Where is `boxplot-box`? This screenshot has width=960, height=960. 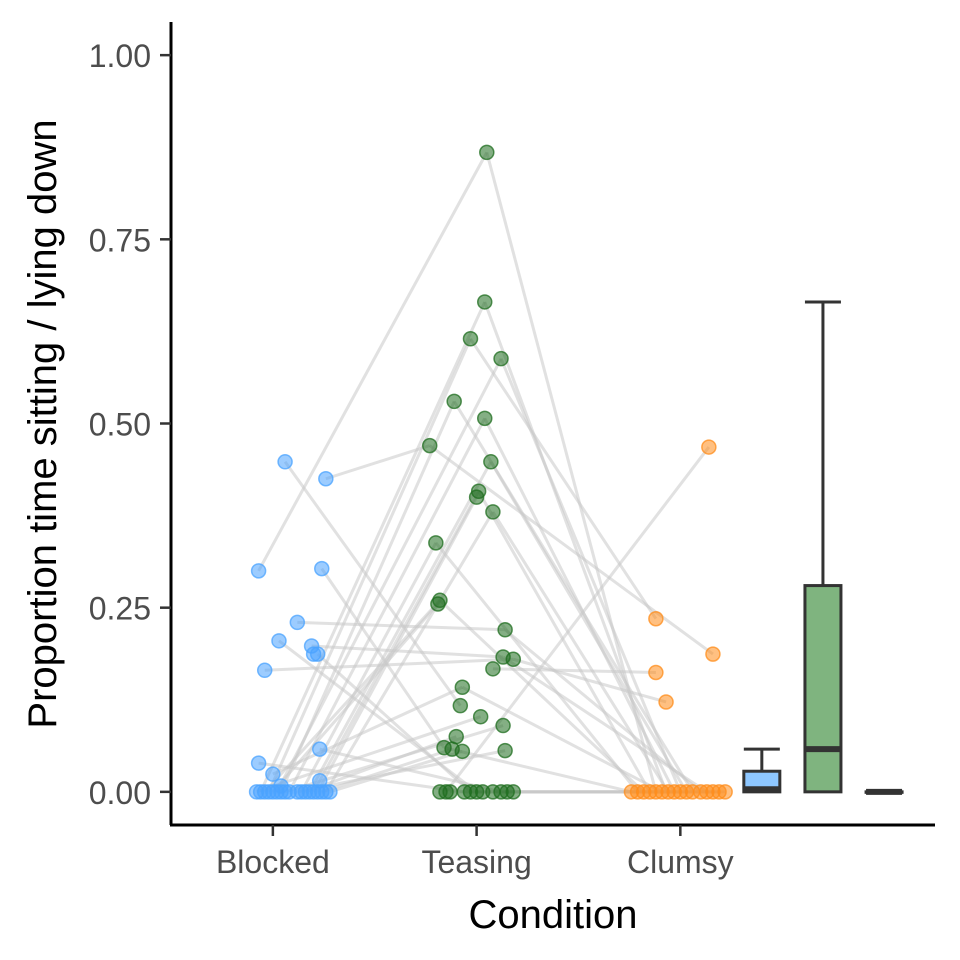
boxplot-box is located at coordinates (823, 689).